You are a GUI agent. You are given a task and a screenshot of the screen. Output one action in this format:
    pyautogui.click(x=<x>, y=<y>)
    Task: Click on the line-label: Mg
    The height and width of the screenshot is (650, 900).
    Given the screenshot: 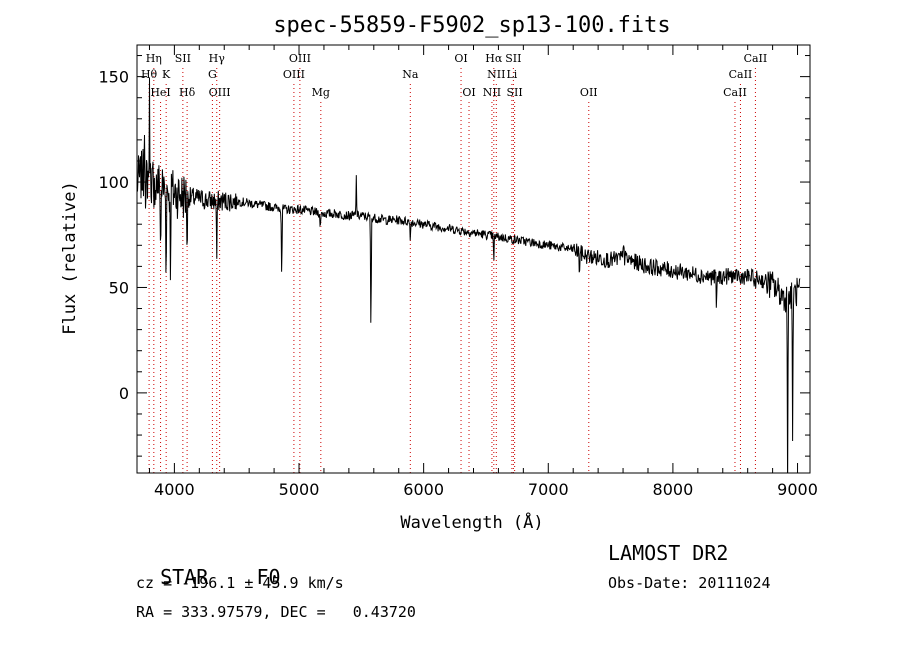 What is the action you would take?
    pyautogui.click(x=321, y=92)
    